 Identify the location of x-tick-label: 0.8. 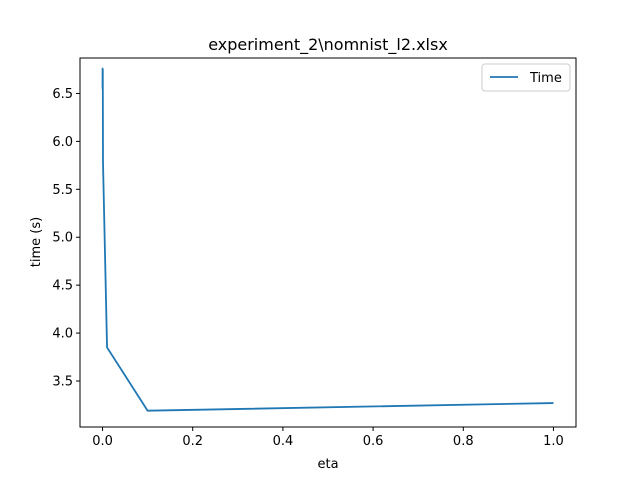
(463, 441).